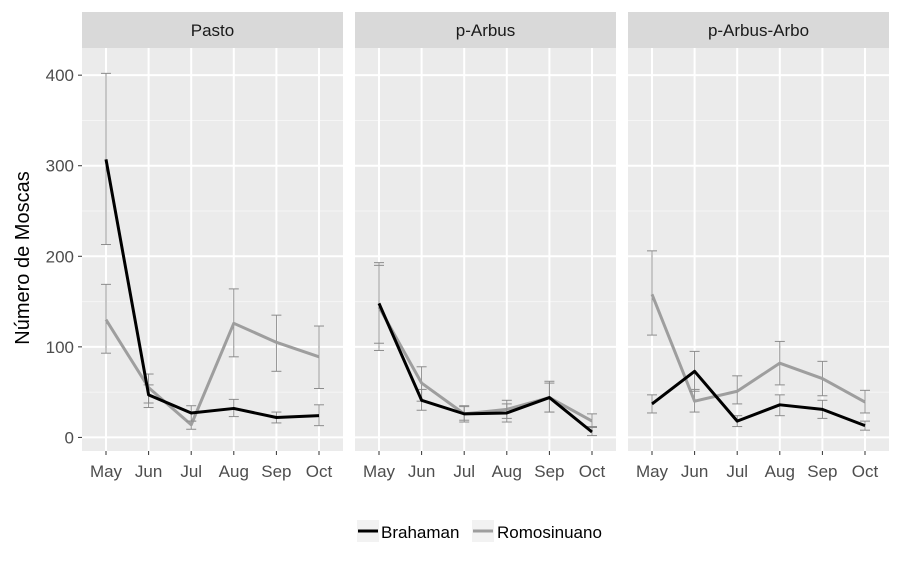  Describe the element at coordinates (60, 347) in the screenshot. I see `y-tick-label: 100` at that location.